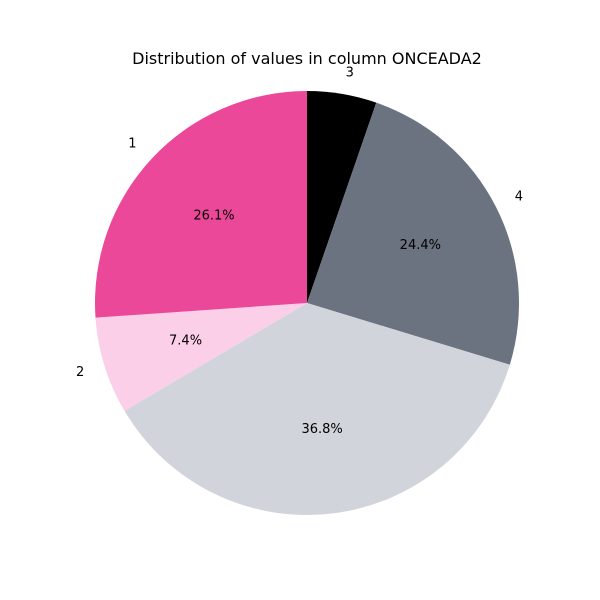 This screenshot has width=600, height=600. What do you see at coordinates (185, 340) in the screenshot?
I see `slice-percent-label-2: 7.4%` at bounding box center [185, 340].